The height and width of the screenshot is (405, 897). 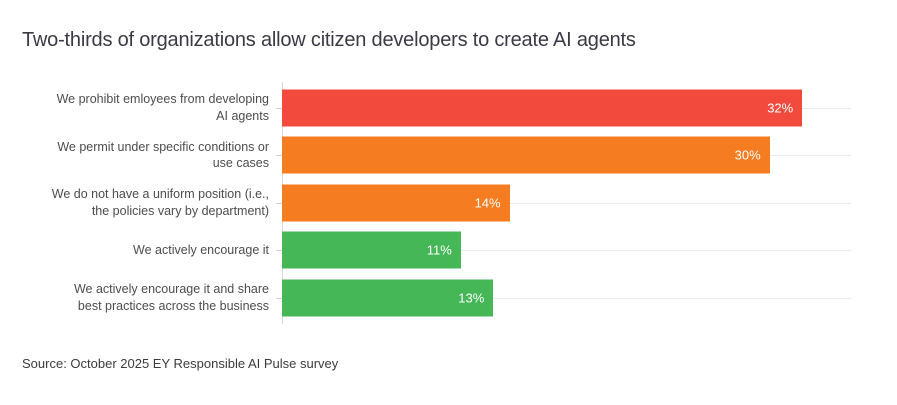 What do you see at coordinates (487, 203) in the screenshot?
I see `bar-value-label: 14%` at bounding box center [487, 203].